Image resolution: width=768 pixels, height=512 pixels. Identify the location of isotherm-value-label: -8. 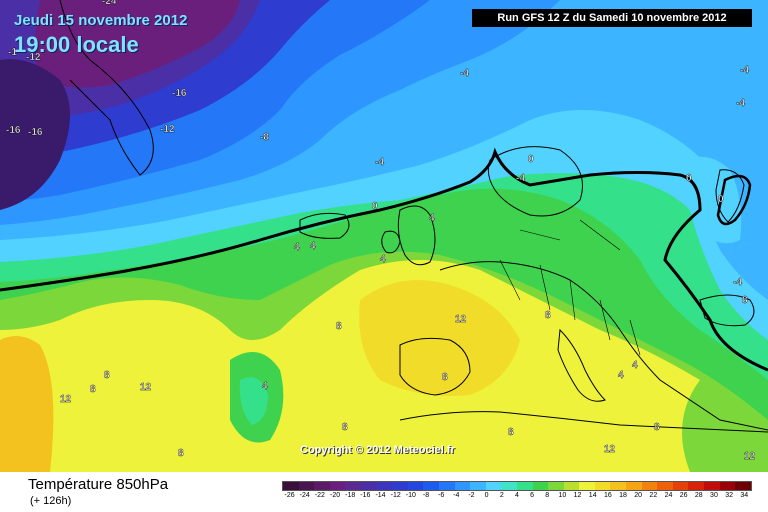
(264, 137).